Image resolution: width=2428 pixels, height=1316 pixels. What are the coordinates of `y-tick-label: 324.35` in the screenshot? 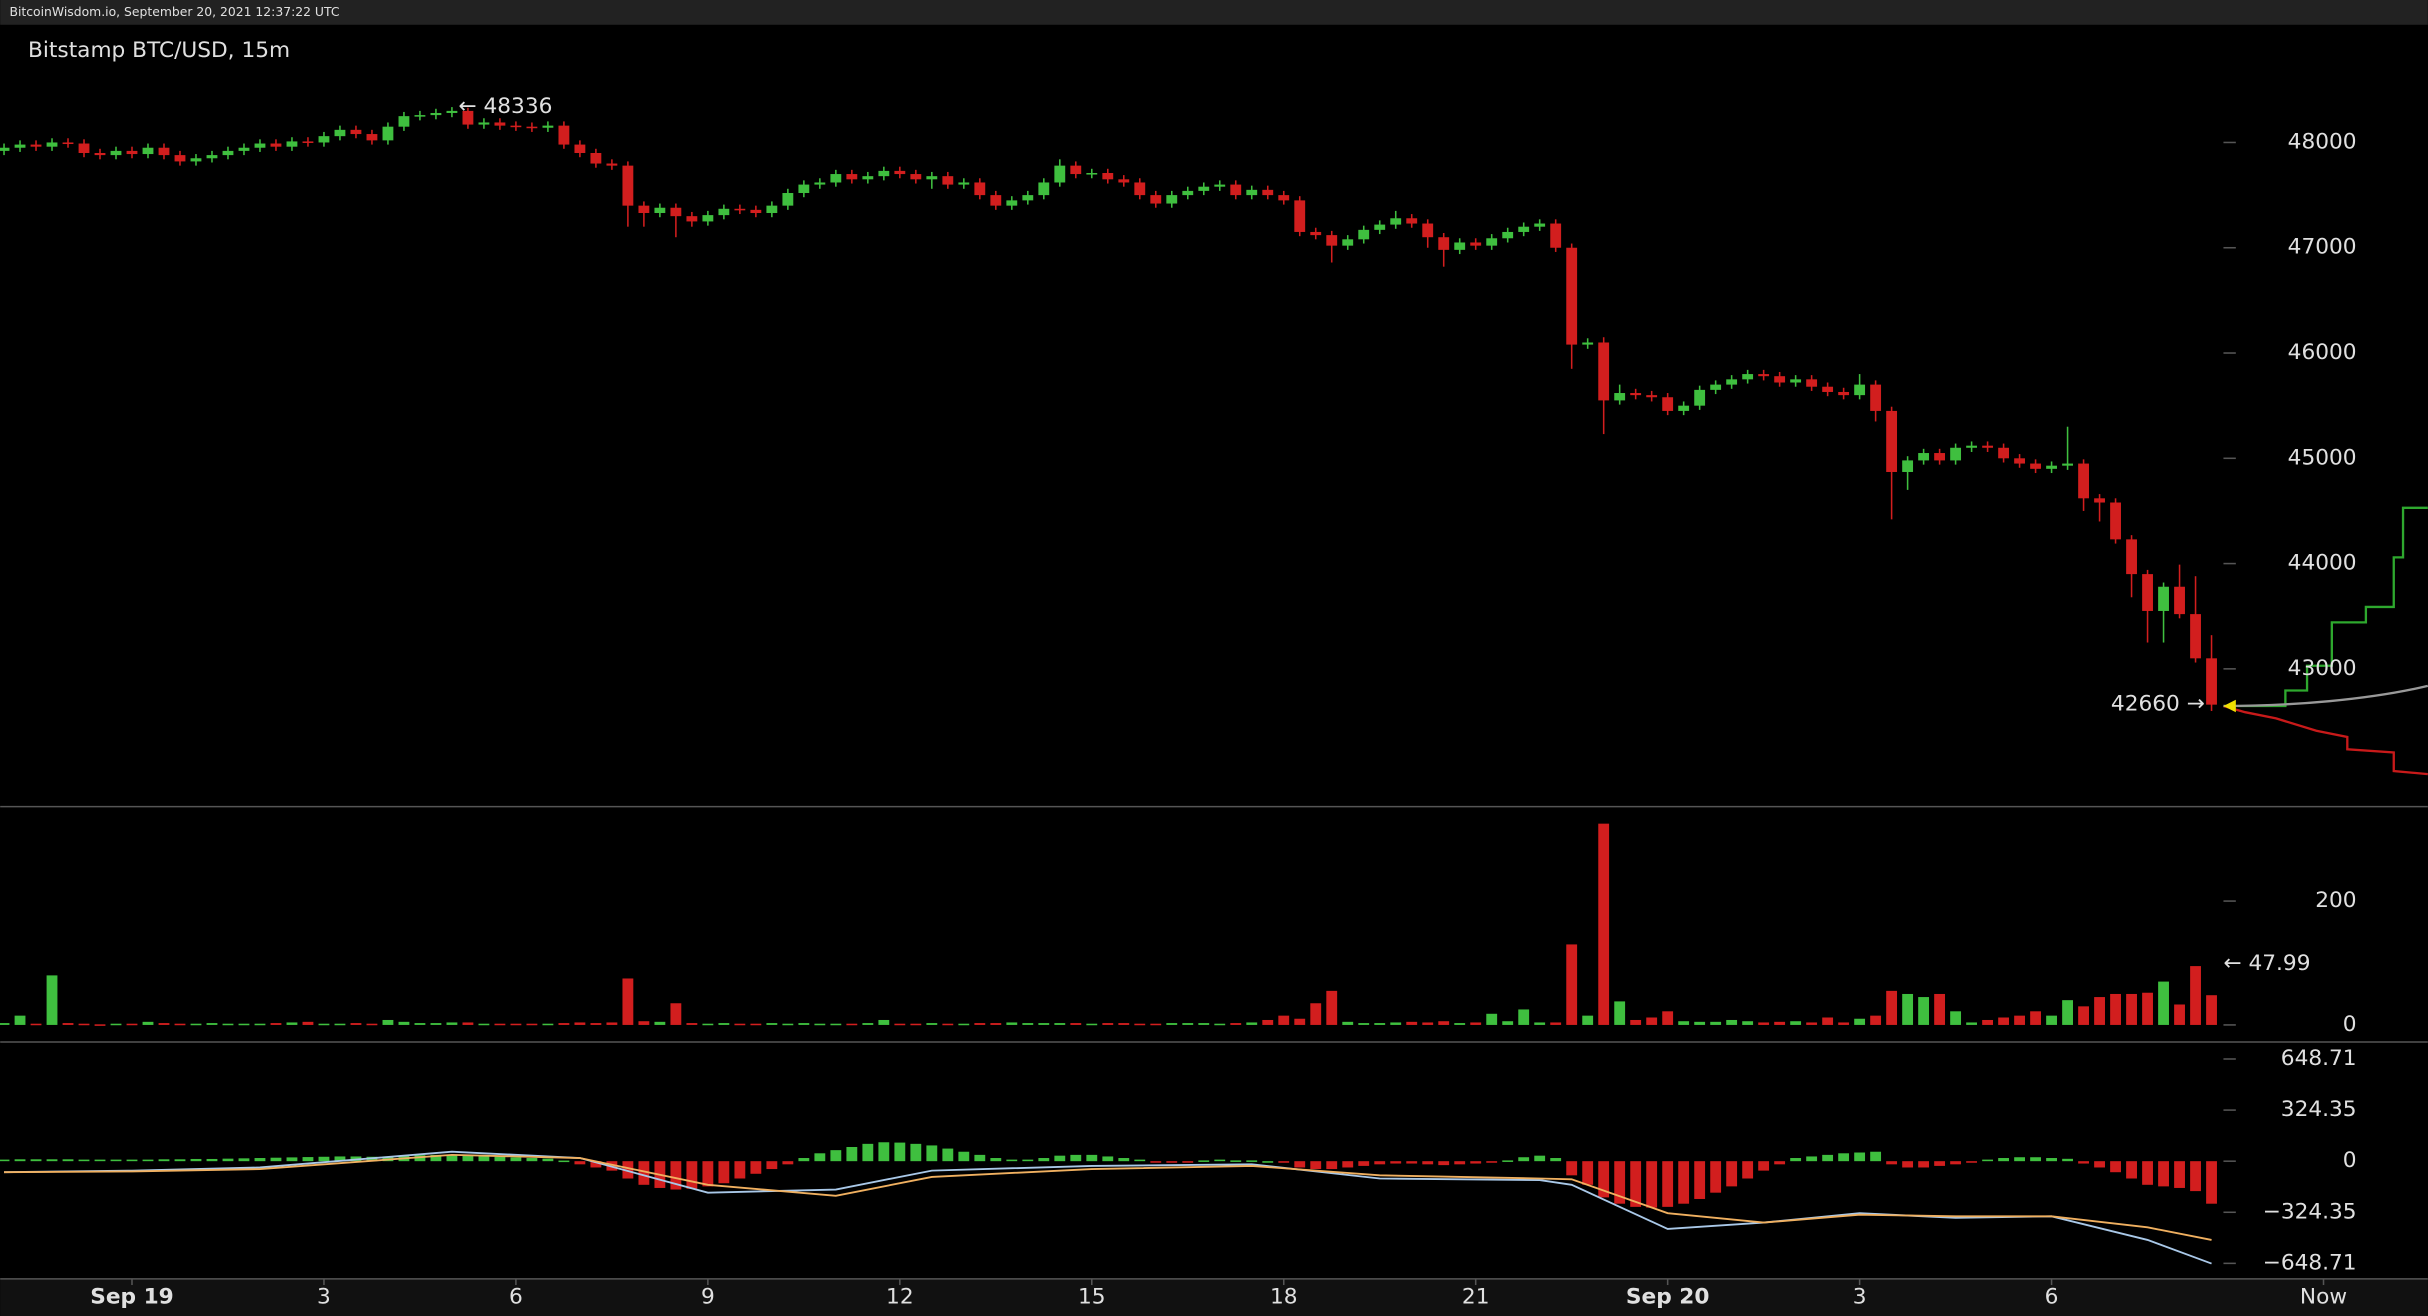 It's located at (2319, 1109).